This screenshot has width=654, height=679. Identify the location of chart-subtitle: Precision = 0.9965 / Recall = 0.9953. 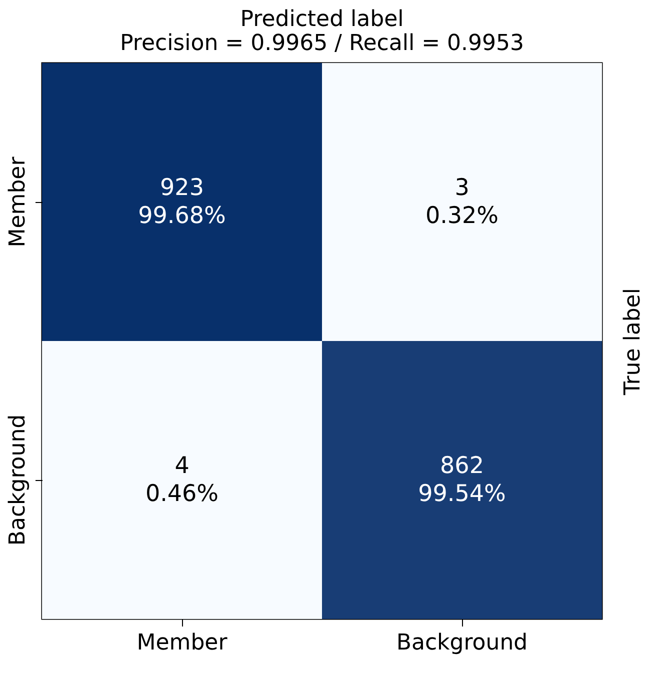
(322, 43).